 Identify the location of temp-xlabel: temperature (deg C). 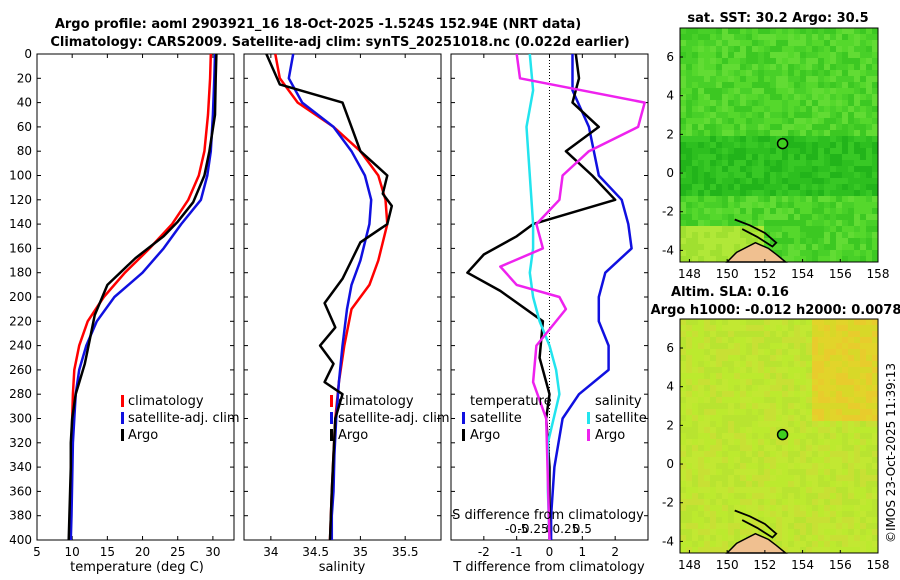
(137, 567).